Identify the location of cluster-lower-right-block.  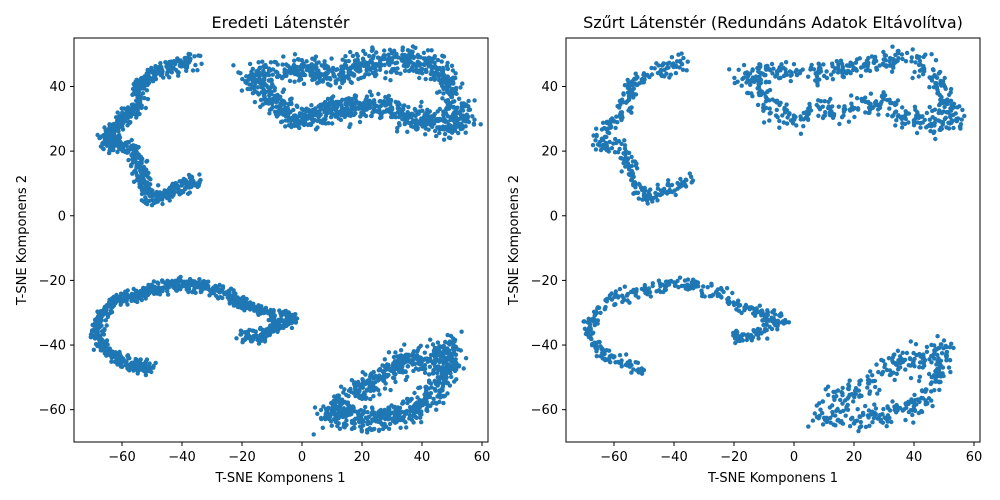
(881, 384).